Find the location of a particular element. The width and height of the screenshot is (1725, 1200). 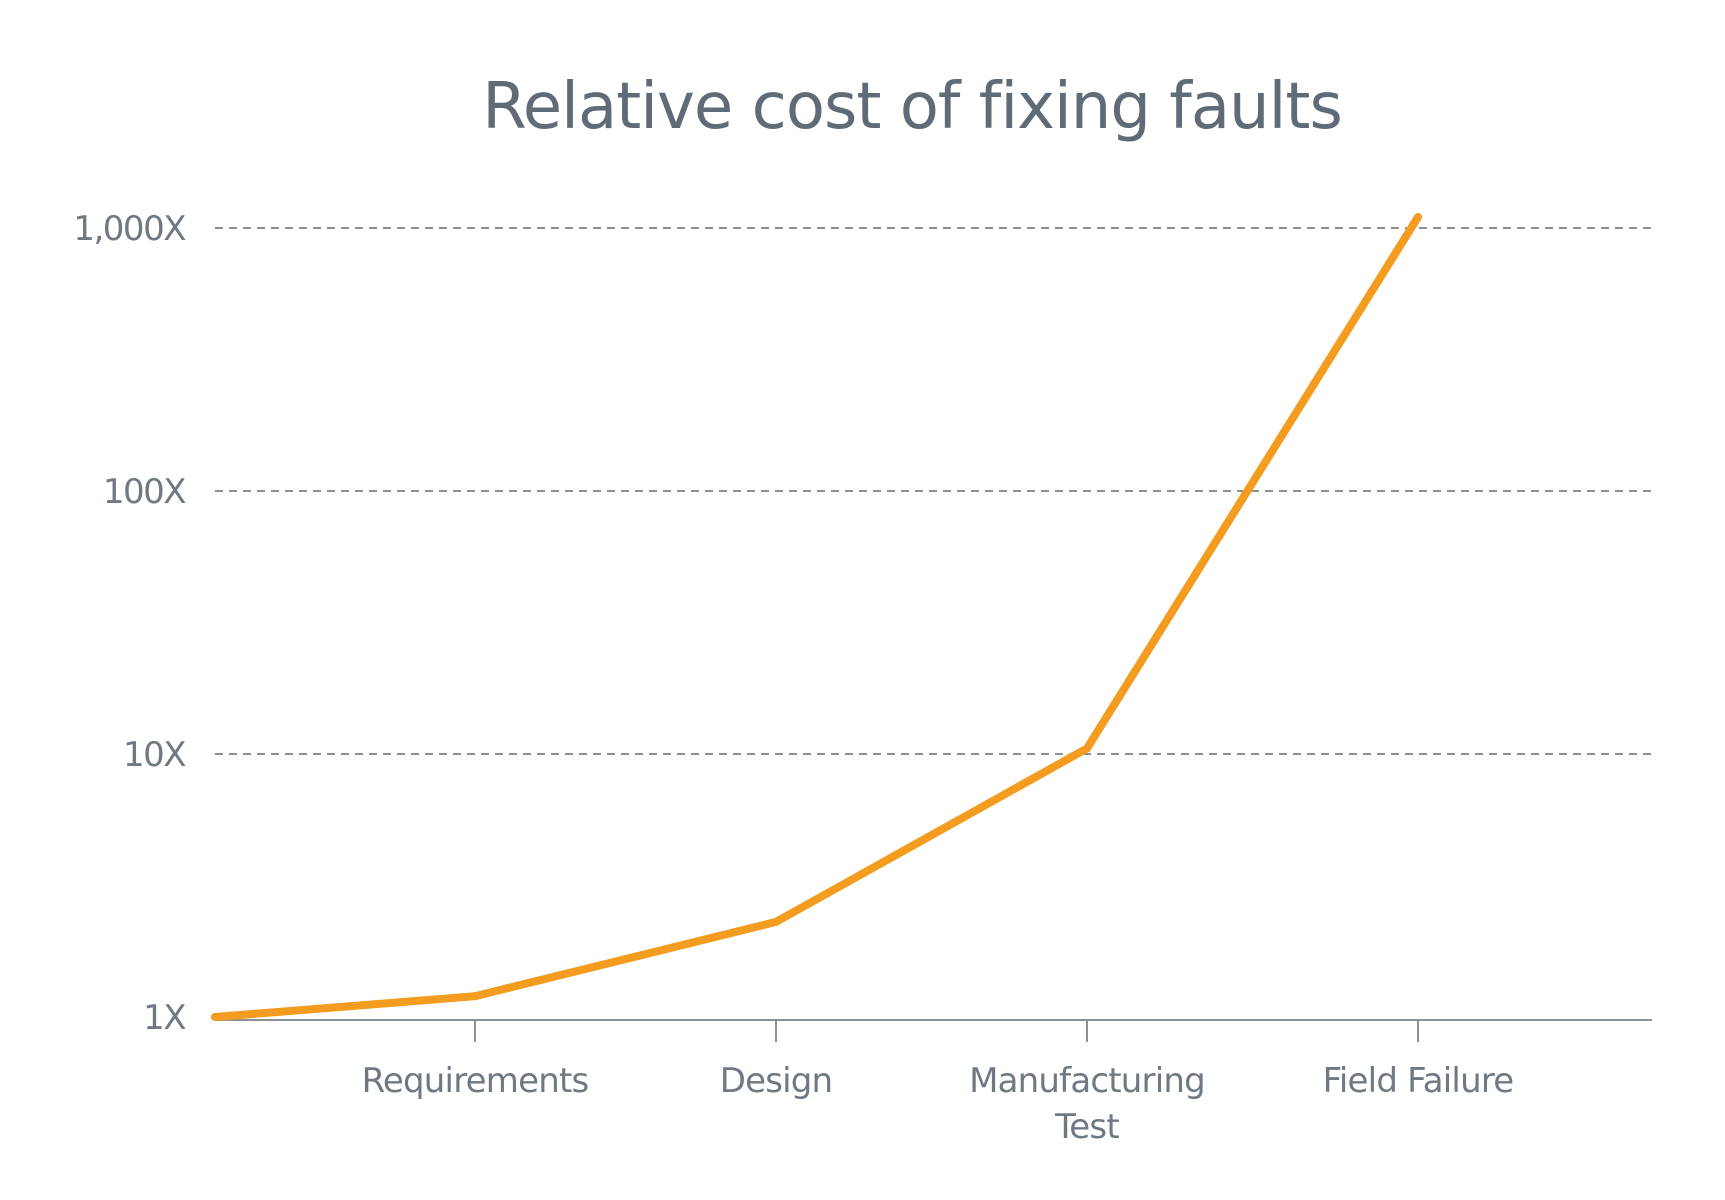

chart-title: Relative cost of fixing faults is located at coordinates (912, 107).